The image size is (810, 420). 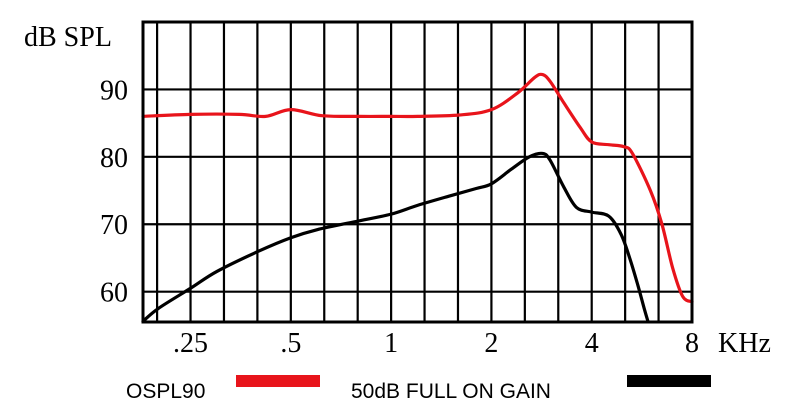 I want to click on y-tick-label: 90, so click(x=114, y=90).